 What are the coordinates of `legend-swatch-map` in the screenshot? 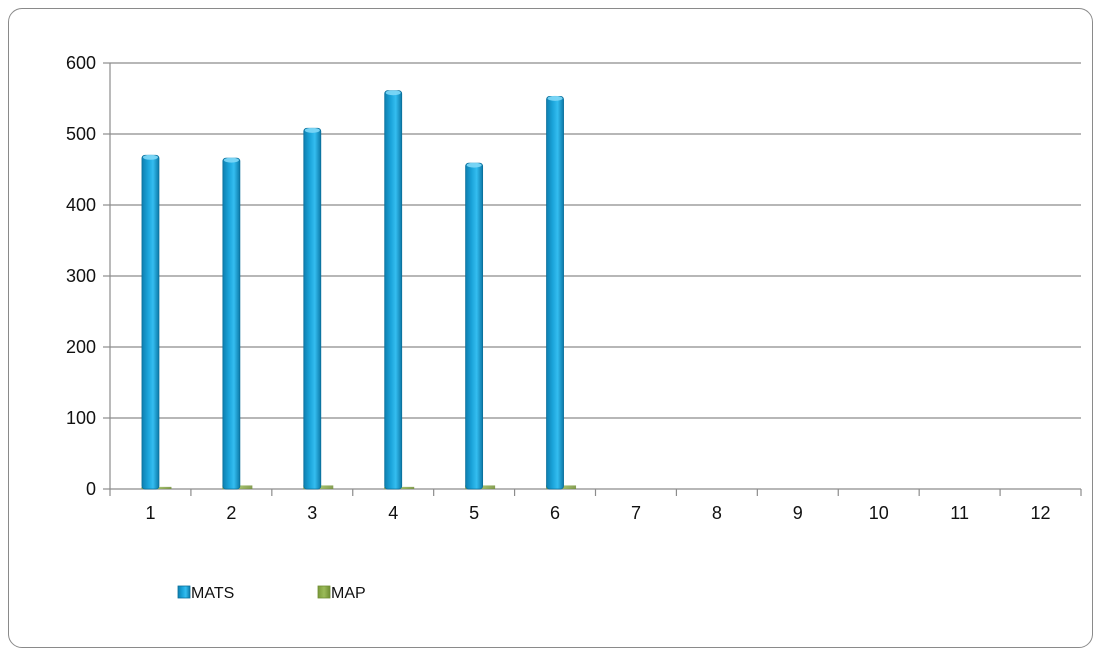 It's located at (324, 592).